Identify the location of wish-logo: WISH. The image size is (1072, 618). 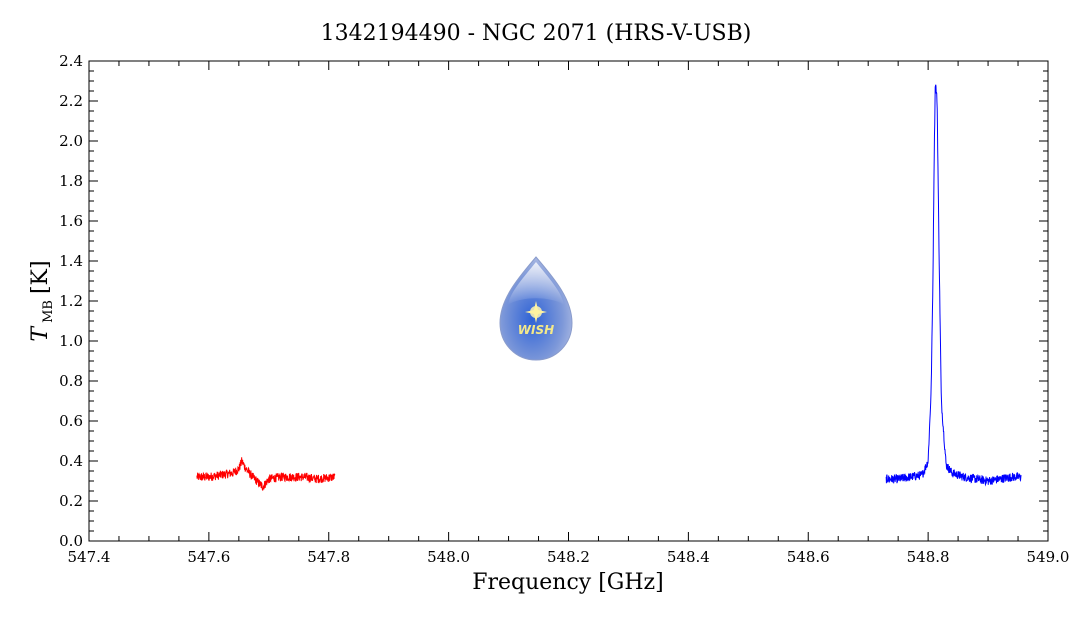
(536, 308).